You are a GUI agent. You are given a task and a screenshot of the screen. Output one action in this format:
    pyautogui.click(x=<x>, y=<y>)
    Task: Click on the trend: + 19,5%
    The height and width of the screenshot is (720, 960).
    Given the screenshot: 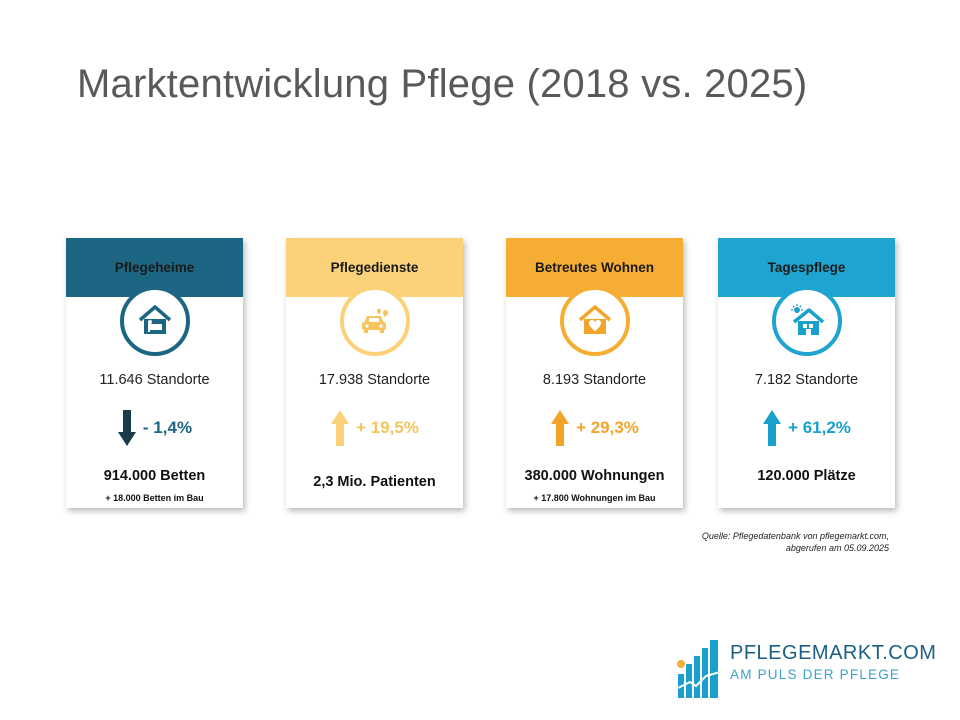 What is the action you would take?
    pyautogui.click(x=374, y=428)
    